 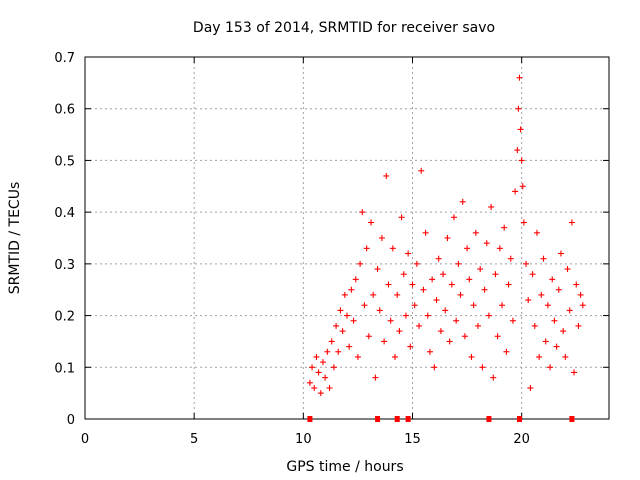 What do you see at coordinates (64, 368) in the screenshot?
I see `y-tick-label: 0.1` at bounding box center [64, 368].